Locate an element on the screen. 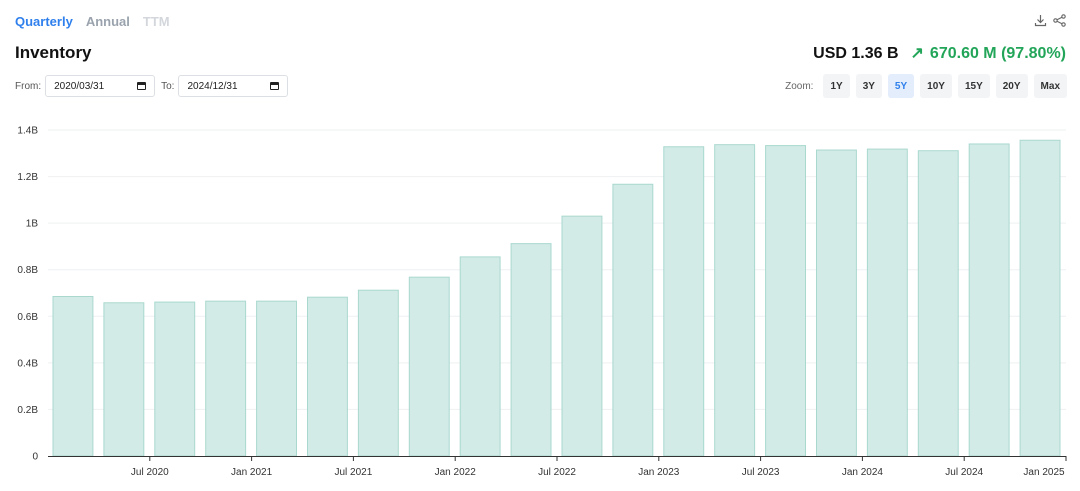 This screenshot has height=491, width=1080. share-icon is located at coordinates (1059, 20).